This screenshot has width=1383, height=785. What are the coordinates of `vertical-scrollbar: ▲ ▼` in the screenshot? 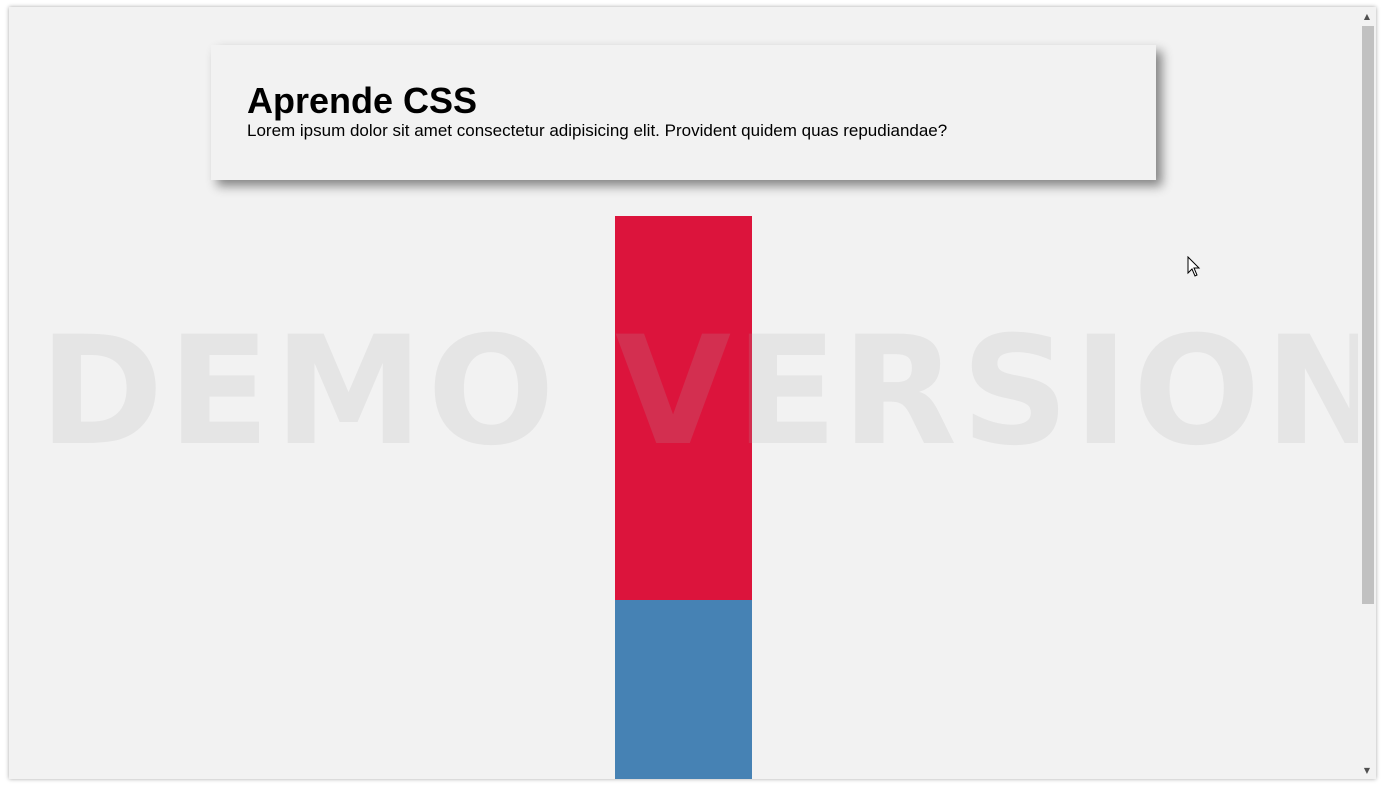 It's located at (1367, 393).